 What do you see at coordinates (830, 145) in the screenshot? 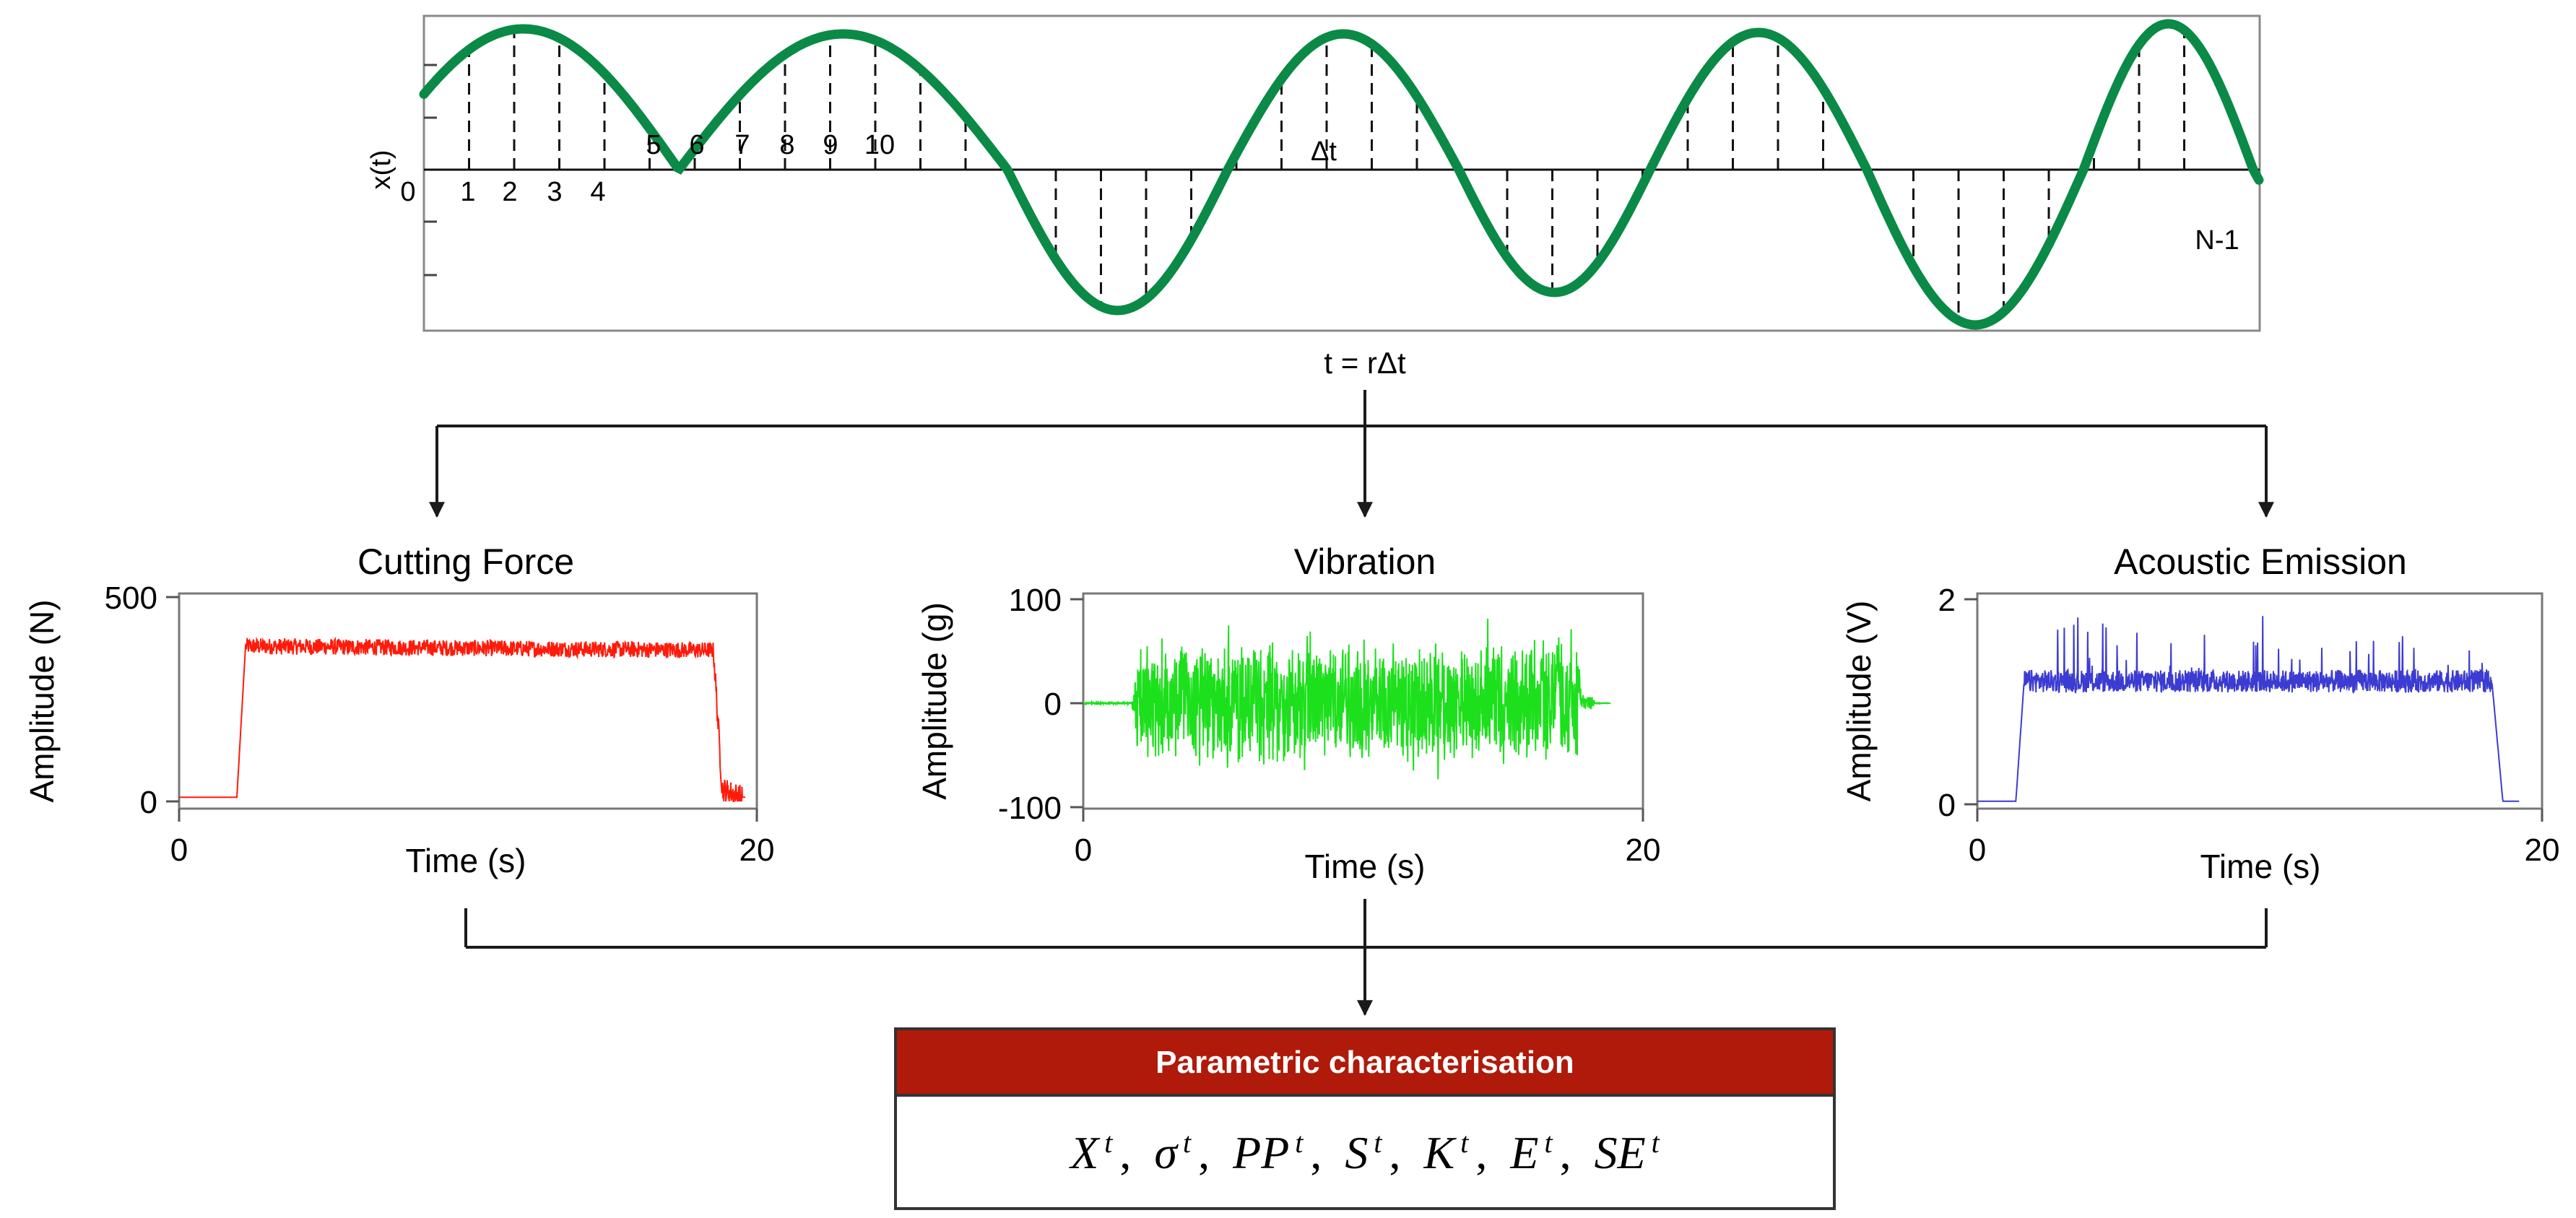
I see `sample-index-label: 9` at bounding box center [830, 145].